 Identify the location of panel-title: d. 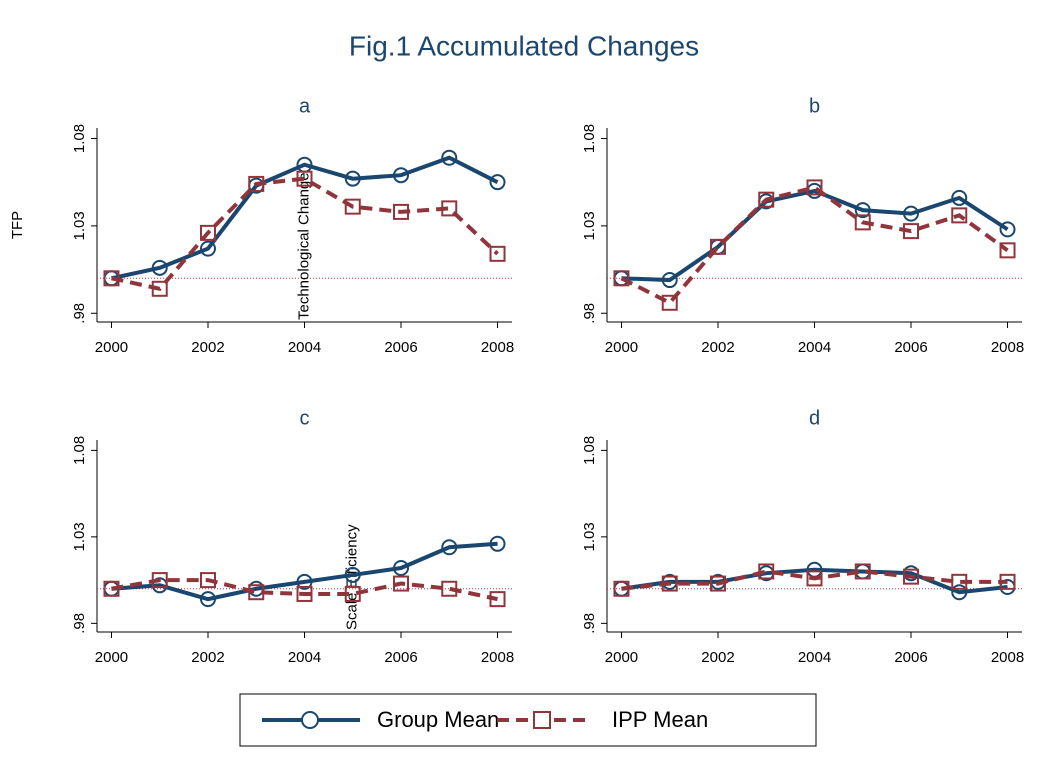
(814, 418).